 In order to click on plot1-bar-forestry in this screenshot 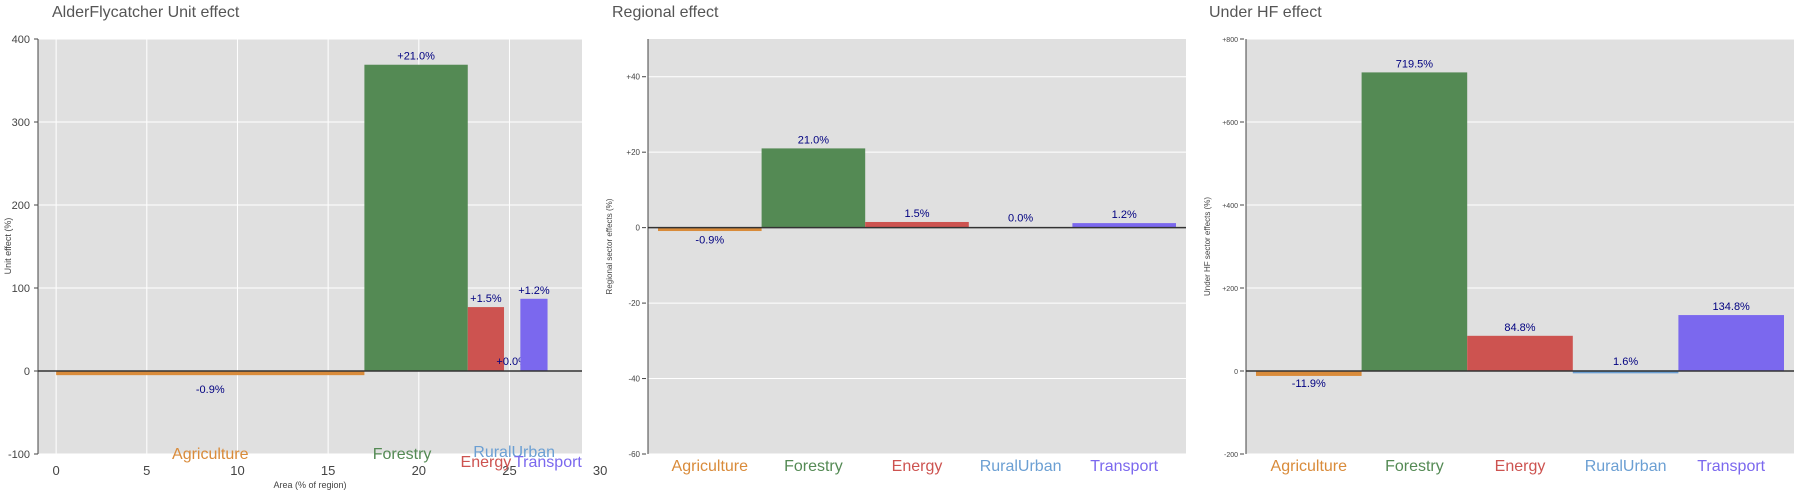, I will do `click(416, 217)`.